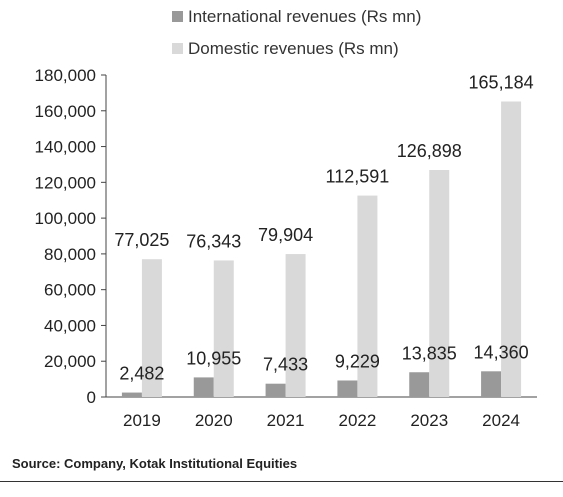  What do you see at coordinates (501, 352) in the screenshot?
I see `data-label-international: 14,360` at bounding box center [501, 352].